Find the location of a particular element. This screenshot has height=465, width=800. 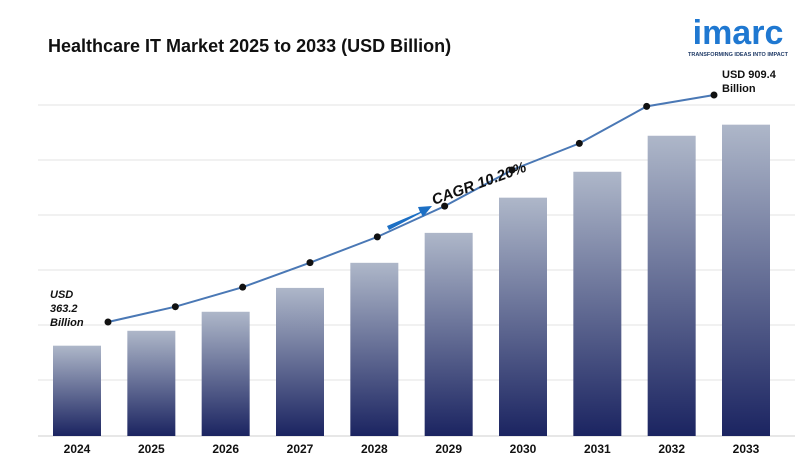

logo-tagline: TRANSFORMING IDEAS INTO IMPACT is located at coordinates (738, 55).